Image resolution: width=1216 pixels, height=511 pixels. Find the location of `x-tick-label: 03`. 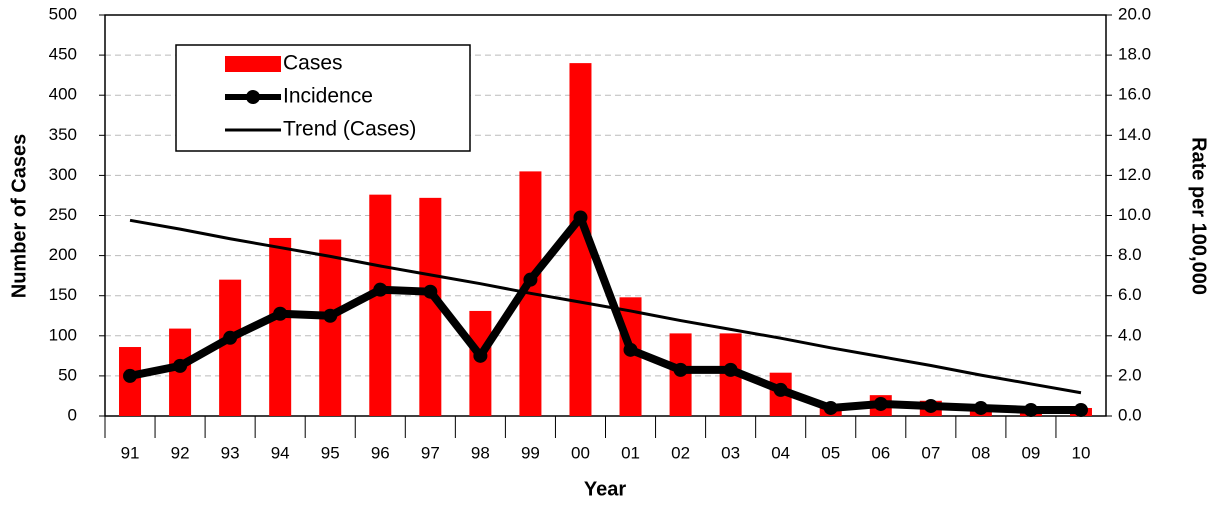

x-tick-label: 03 is located at coordinates (730, 452).